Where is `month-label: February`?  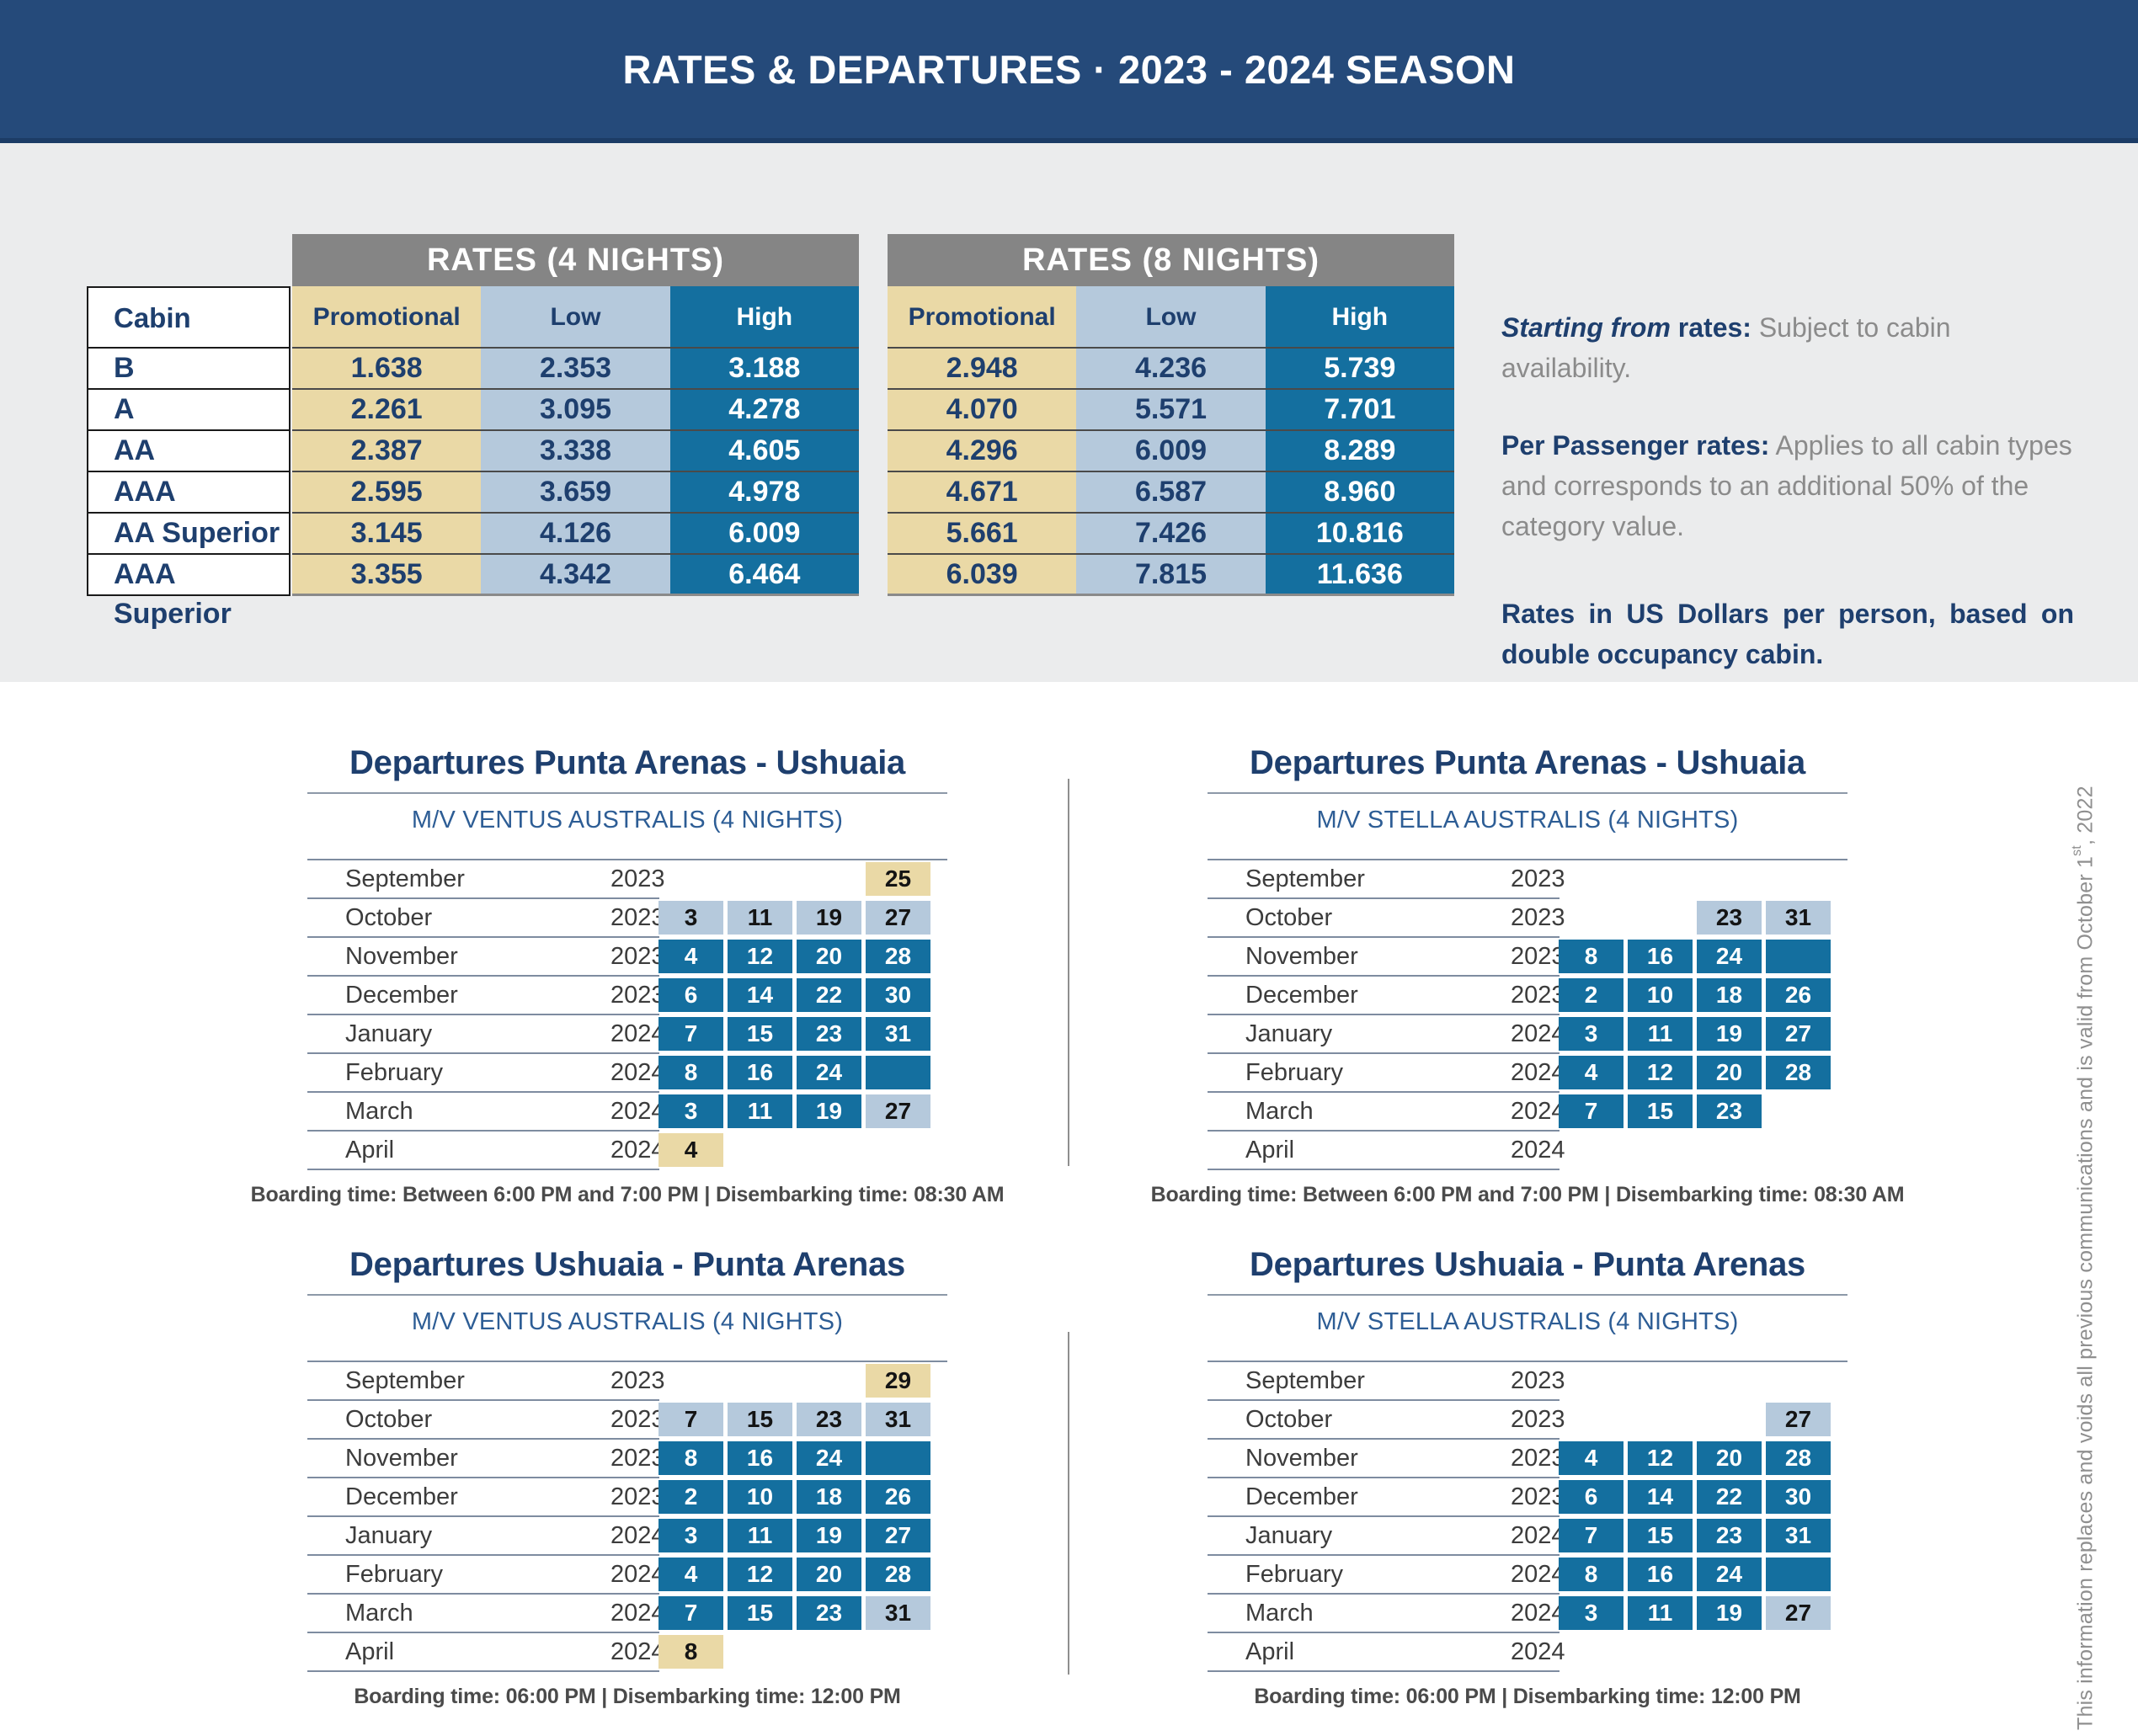 month-label: February is located at coordinates (394, 1072).